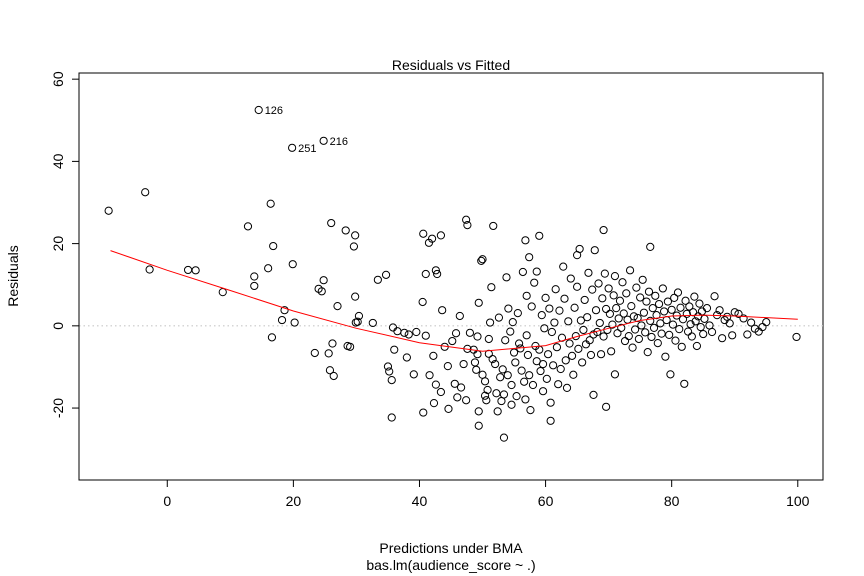 Image resolution: width=864 pixels, height=576 pixels. Describe the element at coordinates (58, 161) in the screenshot. I see `y-tick-label: 40` at that location.